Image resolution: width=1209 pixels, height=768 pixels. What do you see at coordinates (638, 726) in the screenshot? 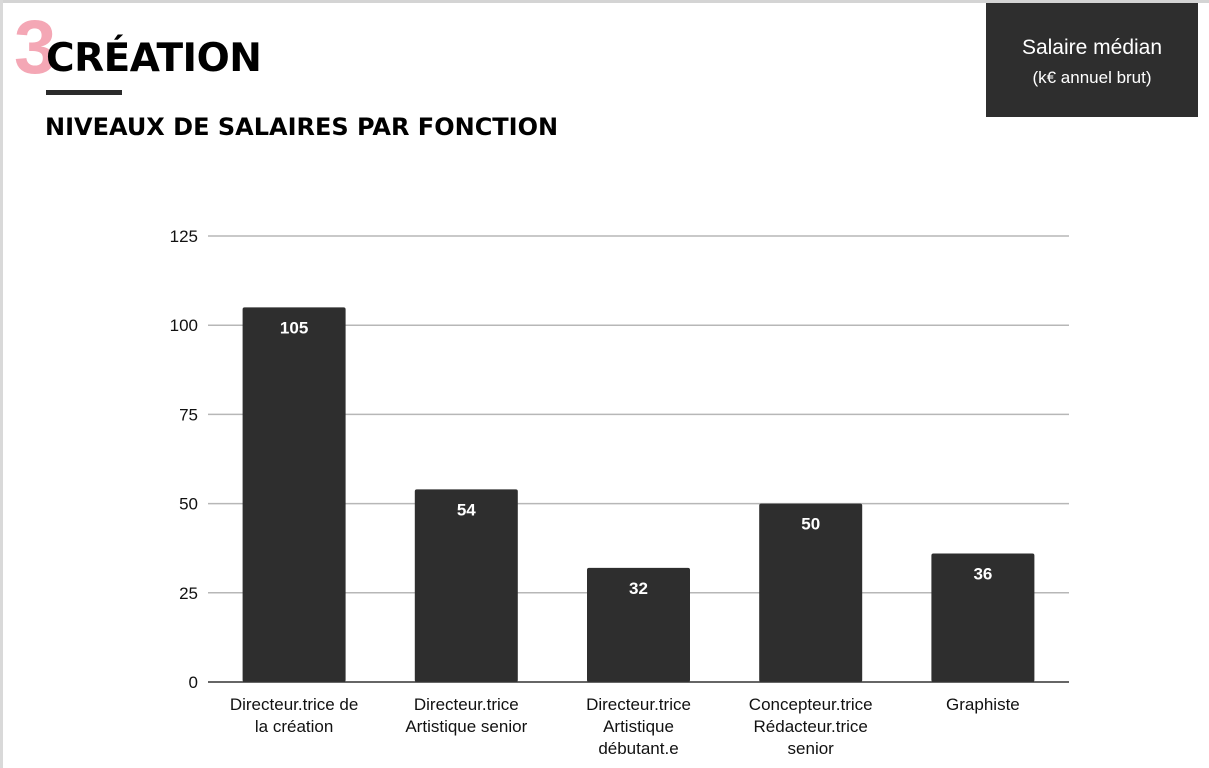
I see `x-category-label: Artistique` at bounding box center [638, 726].